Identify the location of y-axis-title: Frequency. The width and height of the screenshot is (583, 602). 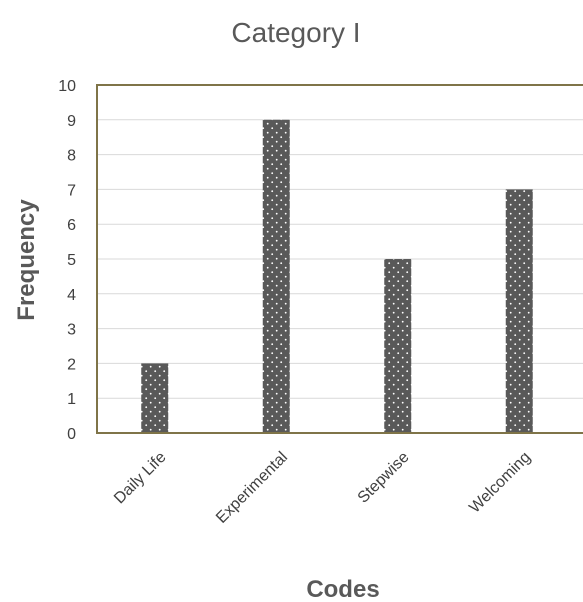
(26, 260).